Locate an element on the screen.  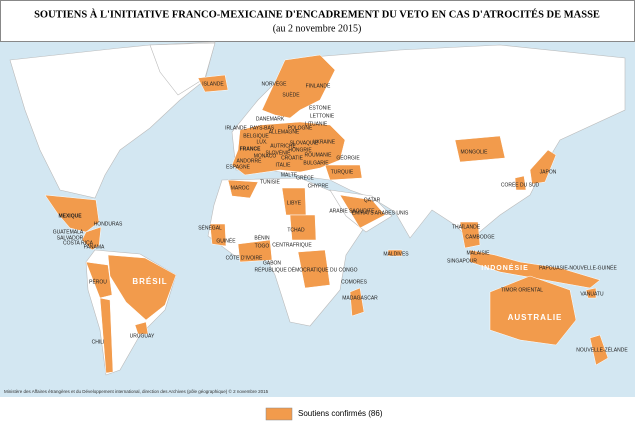
country-label: CHYPRE is located at coordinates (319, 186).